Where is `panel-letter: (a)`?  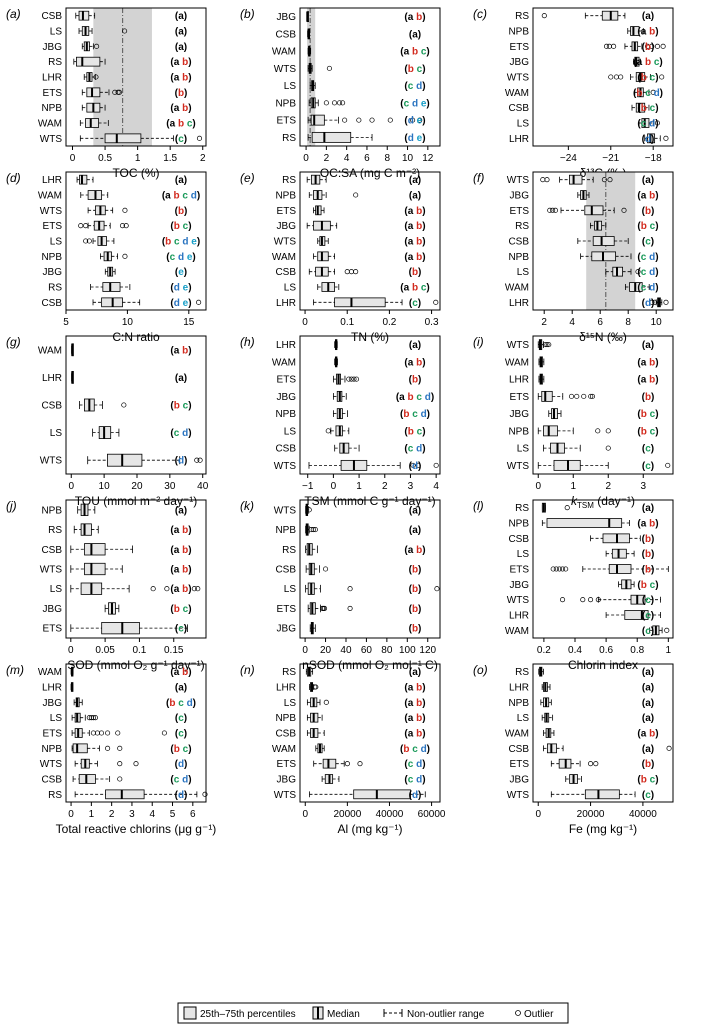
panel-letter: (a) is located at coordinates (13, 14).